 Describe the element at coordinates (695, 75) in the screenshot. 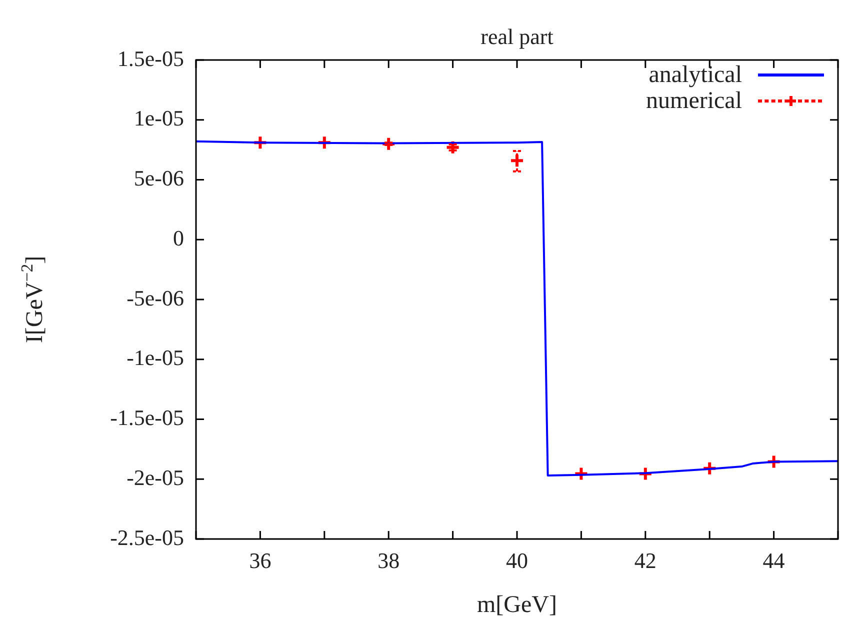

I see `legend-label: analytical` at that location.